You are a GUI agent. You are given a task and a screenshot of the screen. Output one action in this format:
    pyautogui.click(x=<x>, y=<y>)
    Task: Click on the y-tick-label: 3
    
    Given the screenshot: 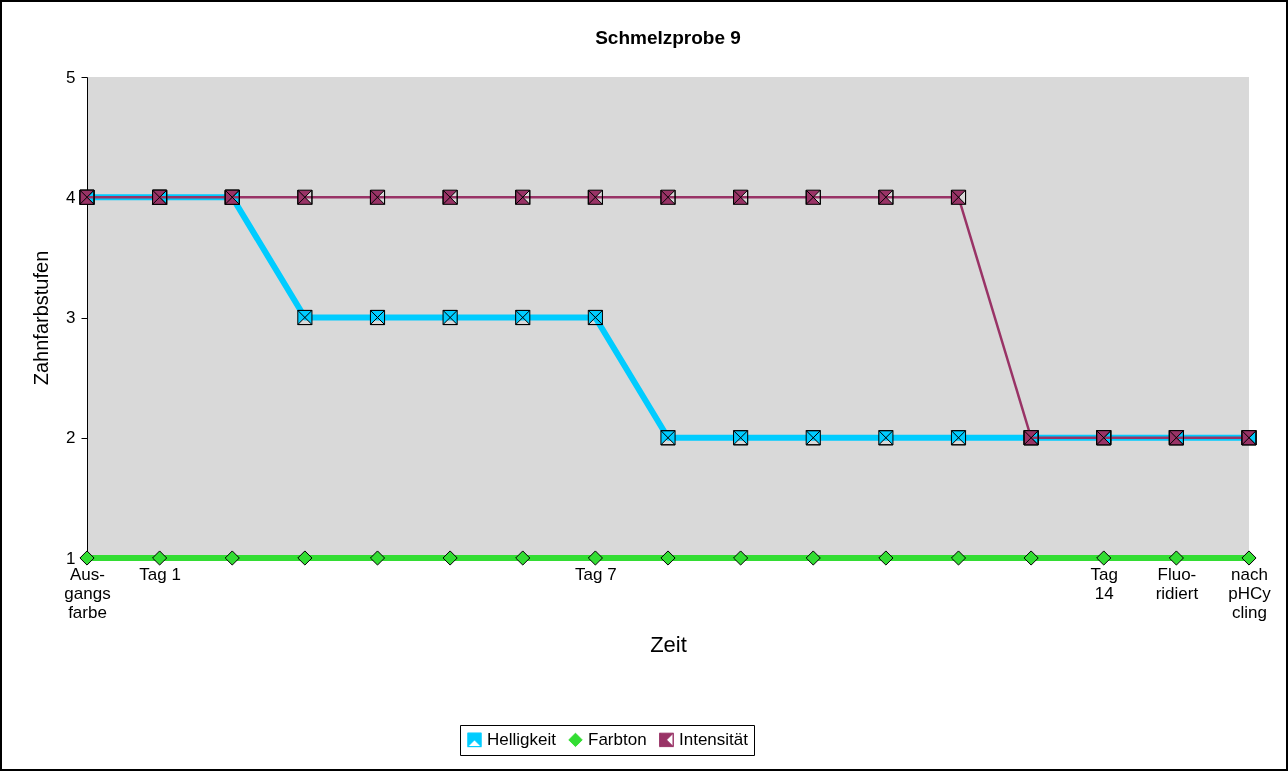 What is the action you would take?
    pyautogui.click(x=71, y=317)
    